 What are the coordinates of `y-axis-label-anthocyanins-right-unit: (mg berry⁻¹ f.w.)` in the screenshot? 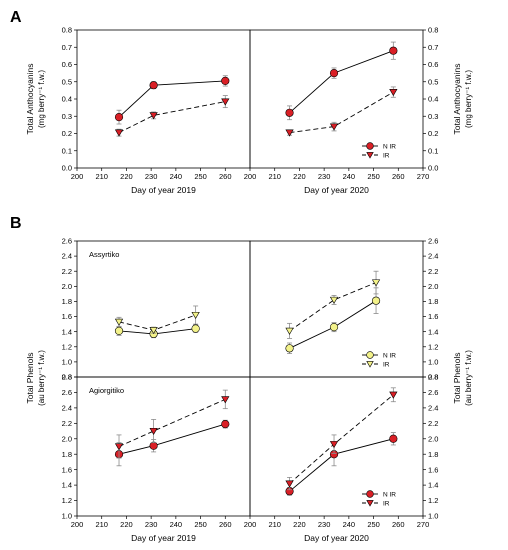 It's located at (468, 99).